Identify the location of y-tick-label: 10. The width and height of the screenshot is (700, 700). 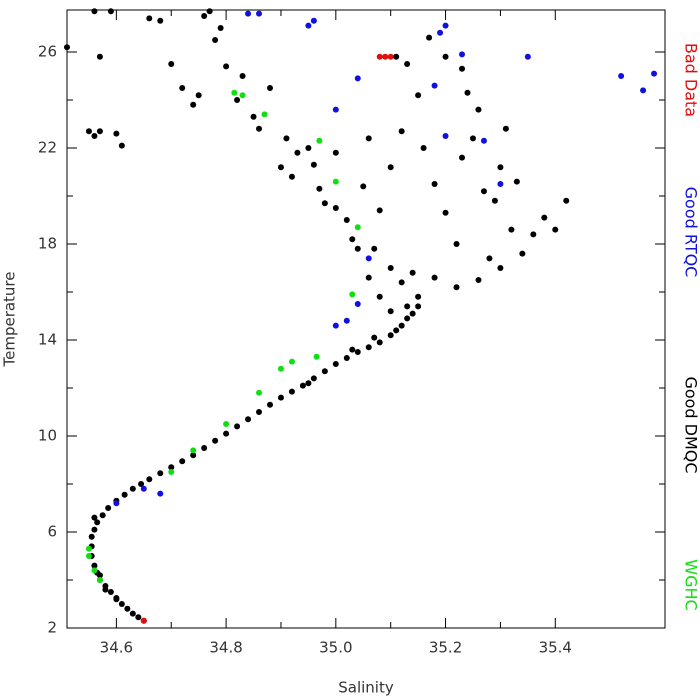
(47, 436).